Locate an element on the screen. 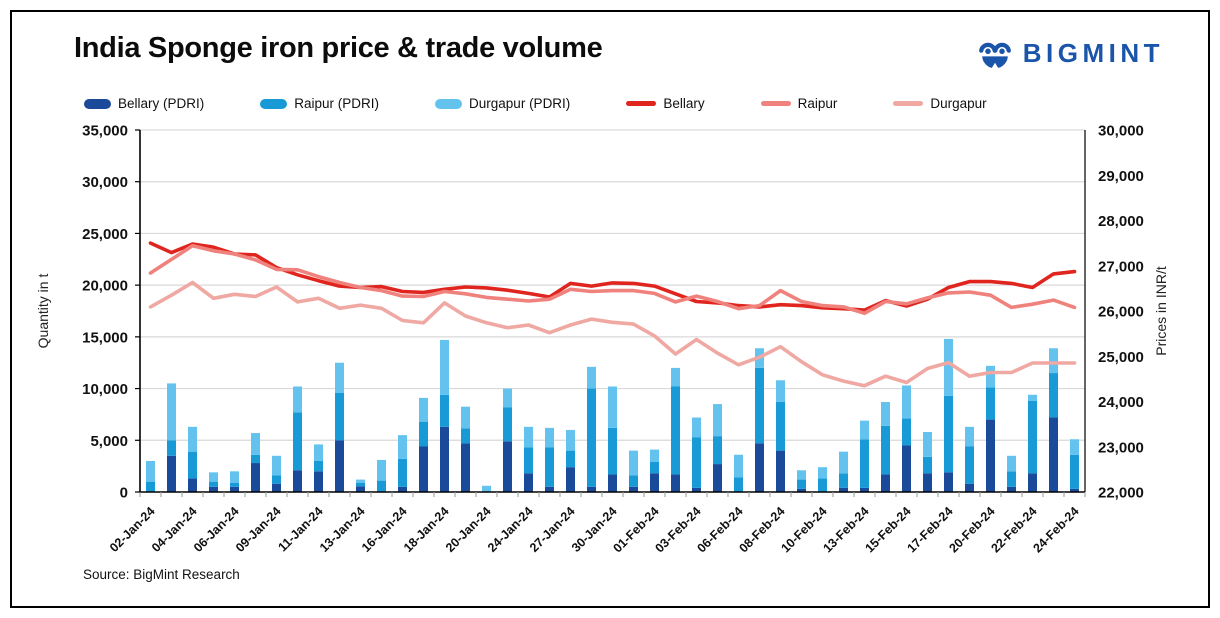 The image size is (1220, 618). line-swatch-icon is located at coordinates (775, 103).